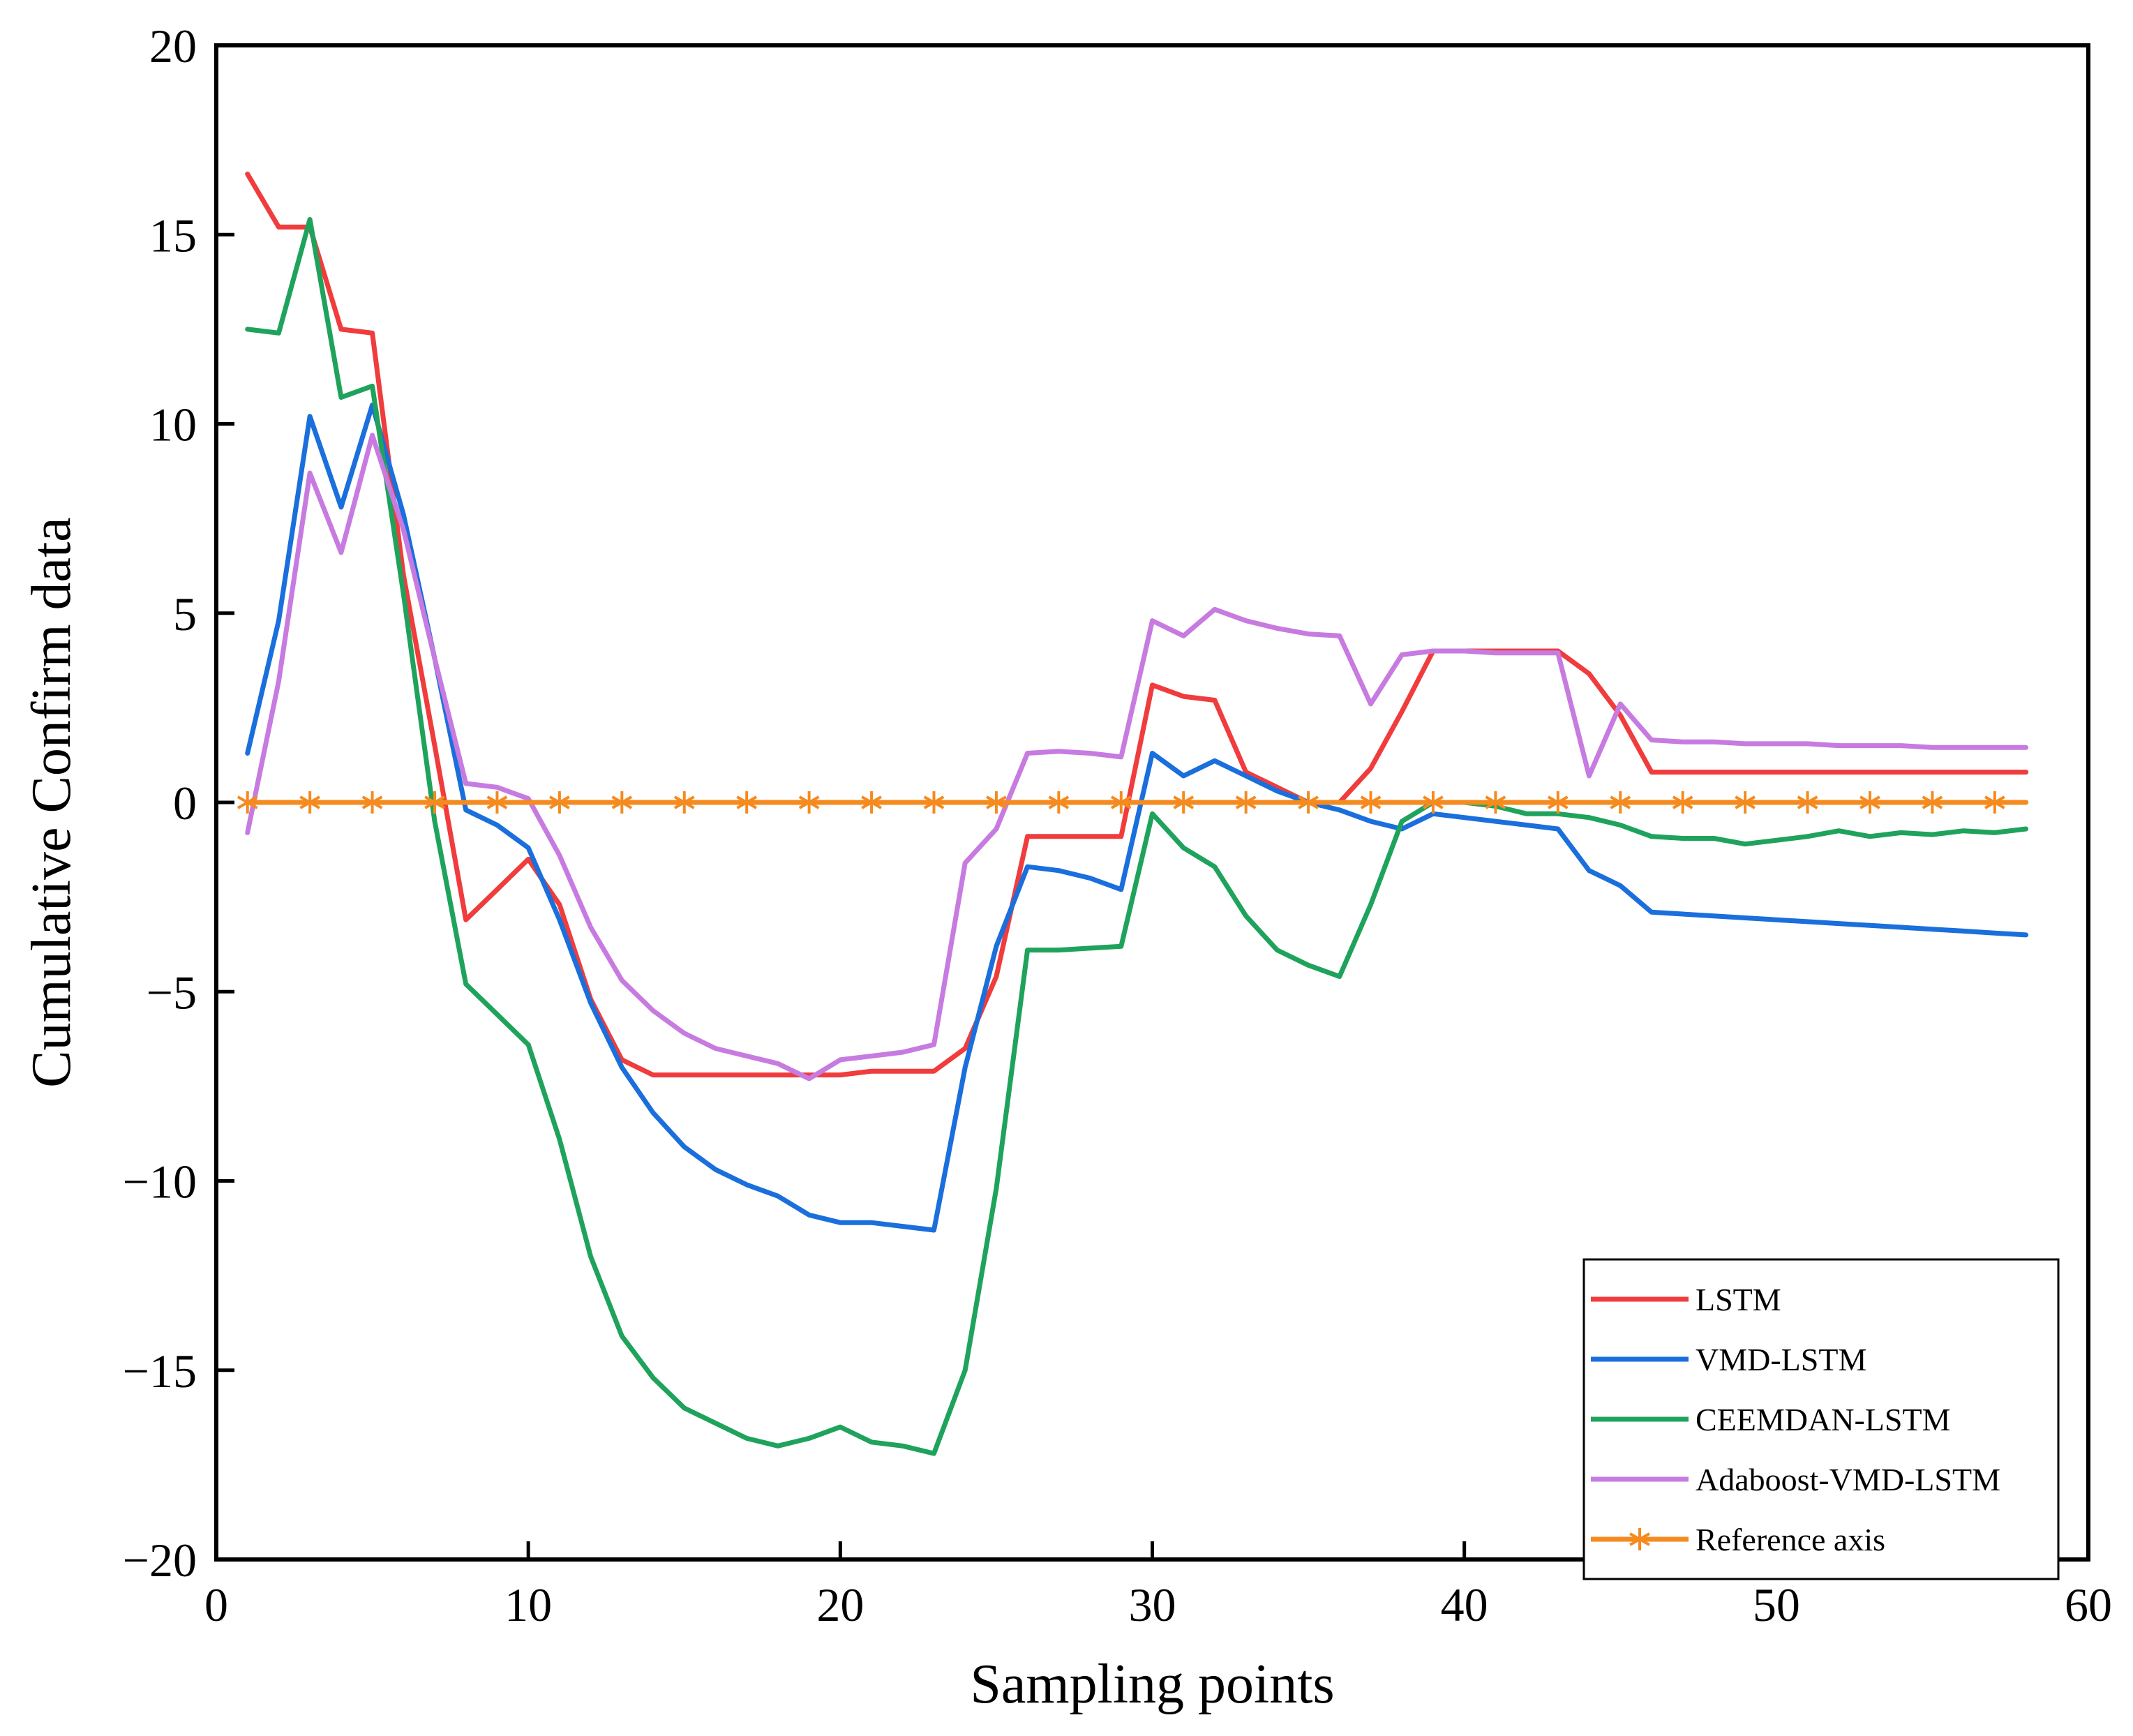 The height and width of the screenshot is (1736, 2133). I want to click on legend-label: VMD-LSTM, so click(1781, 1359).